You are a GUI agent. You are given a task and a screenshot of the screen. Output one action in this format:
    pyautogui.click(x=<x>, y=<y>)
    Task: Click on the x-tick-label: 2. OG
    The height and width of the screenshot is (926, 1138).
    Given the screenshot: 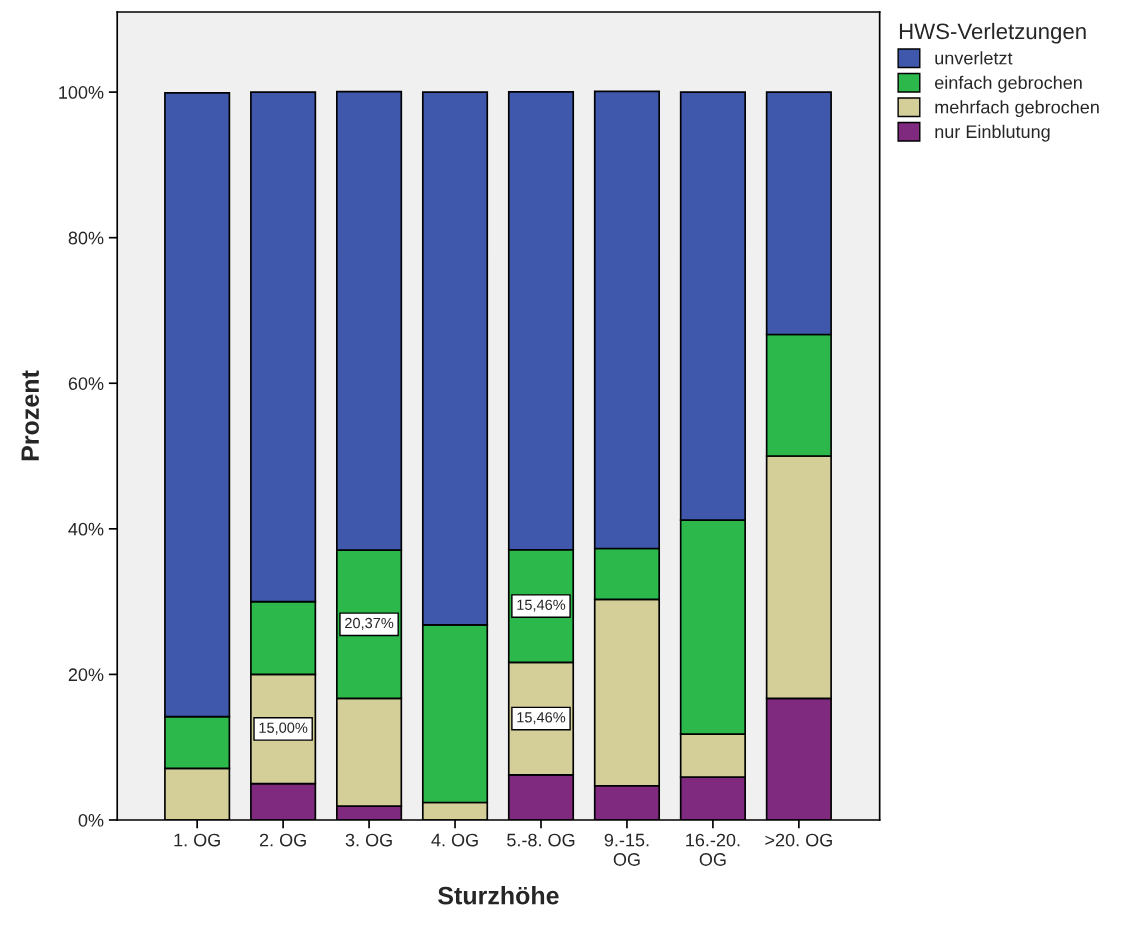 What is the action you would take?
    pyautogui.click(x=282, y=840)
    